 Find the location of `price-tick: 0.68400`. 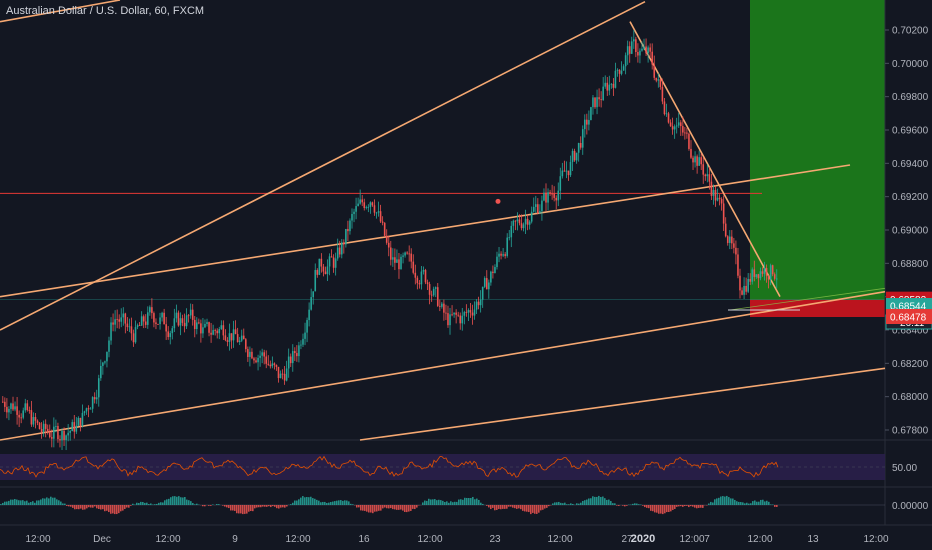

price-tick: 0.68400 is located at coordinates (910, 331).